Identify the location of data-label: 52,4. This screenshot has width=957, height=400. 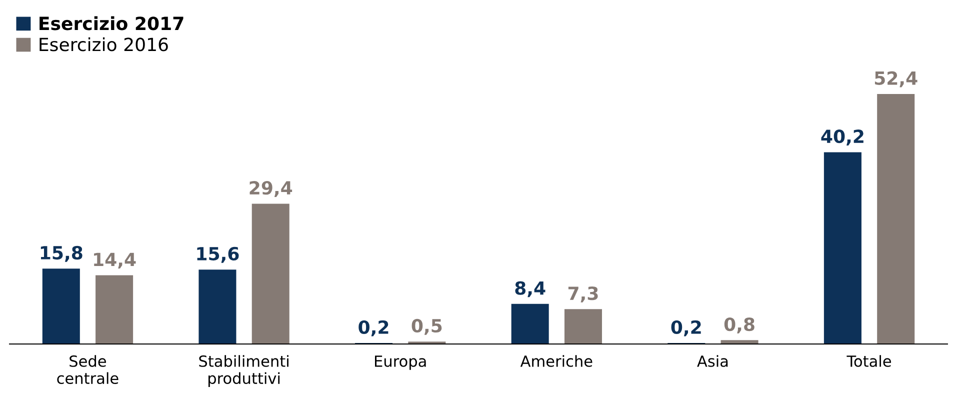
(896, 79).